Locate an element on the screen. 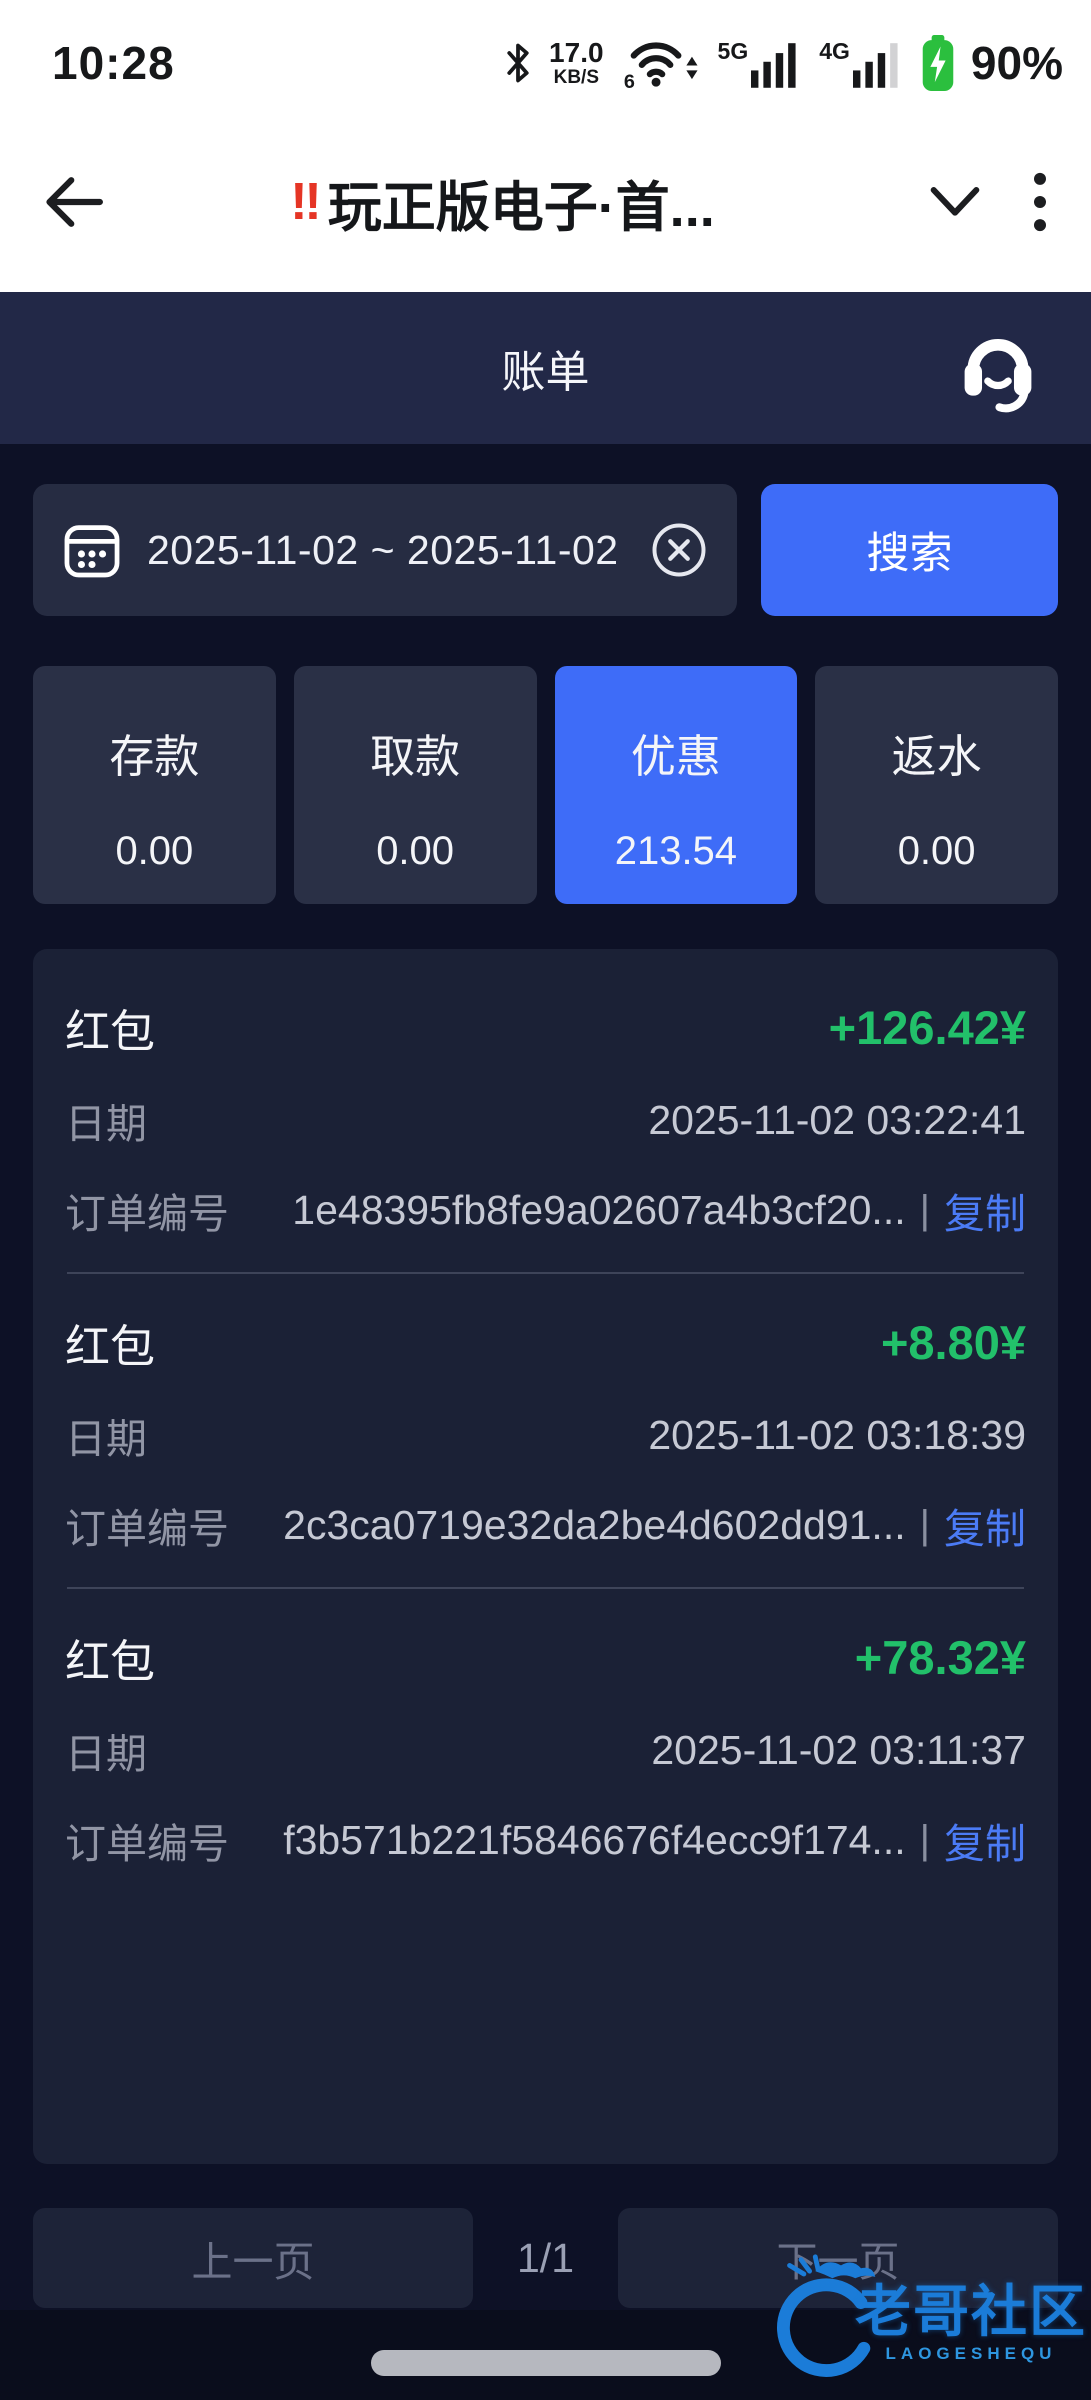 The image size is (1091, 2400). collapse-chevron-button is located at coordinates (955, 202).